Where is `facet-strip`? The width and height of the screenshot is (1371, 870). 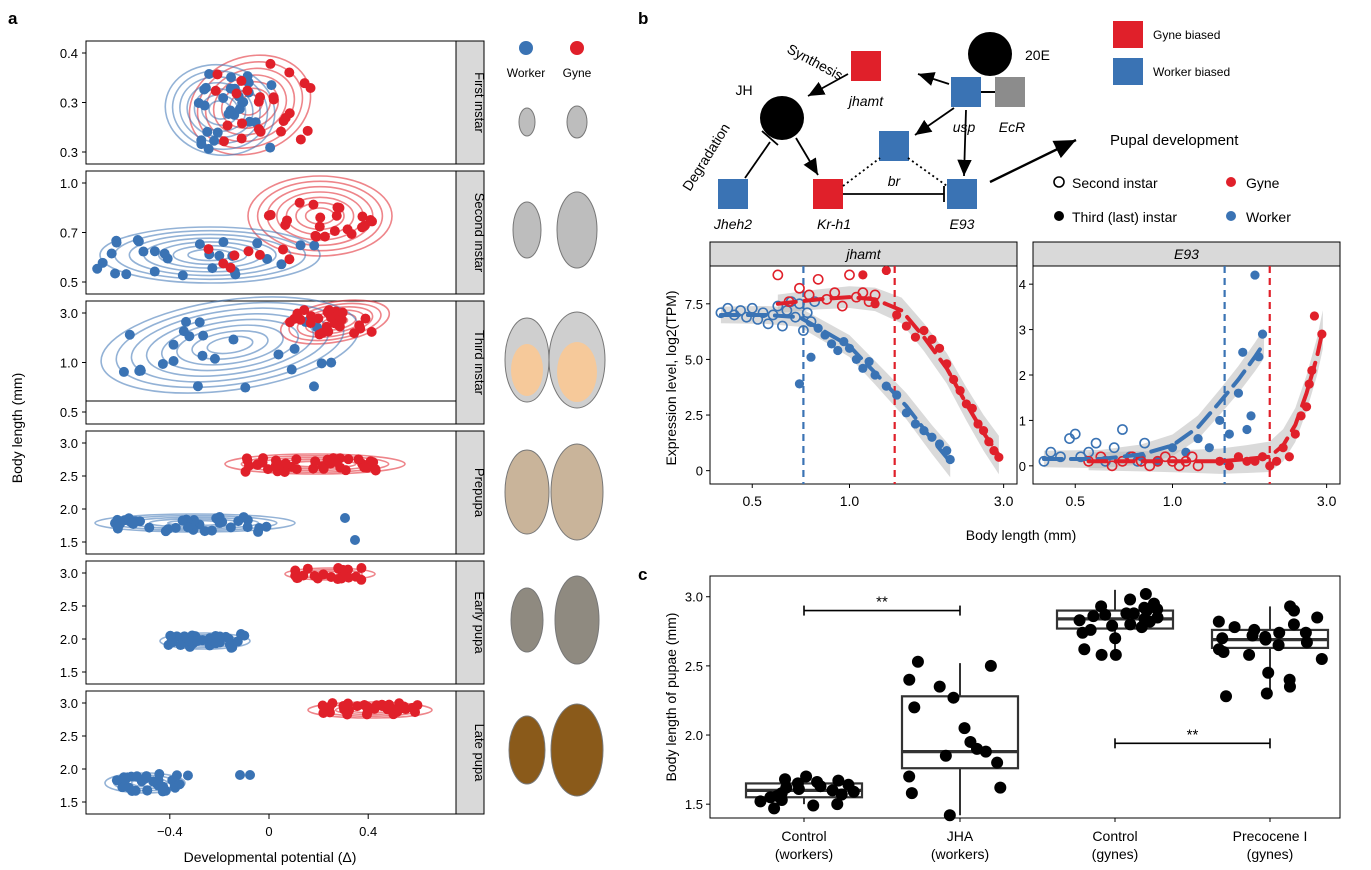 facet-strip is located at coordinates (1186, 254).